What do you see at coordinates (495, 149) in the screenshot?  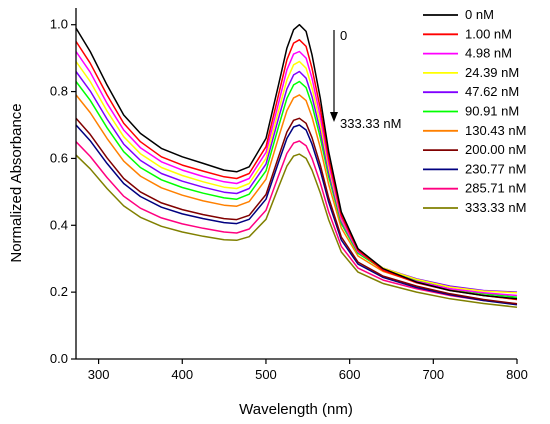 I see `legend-label: 200.00 nM` at bounding box center [495, 149].